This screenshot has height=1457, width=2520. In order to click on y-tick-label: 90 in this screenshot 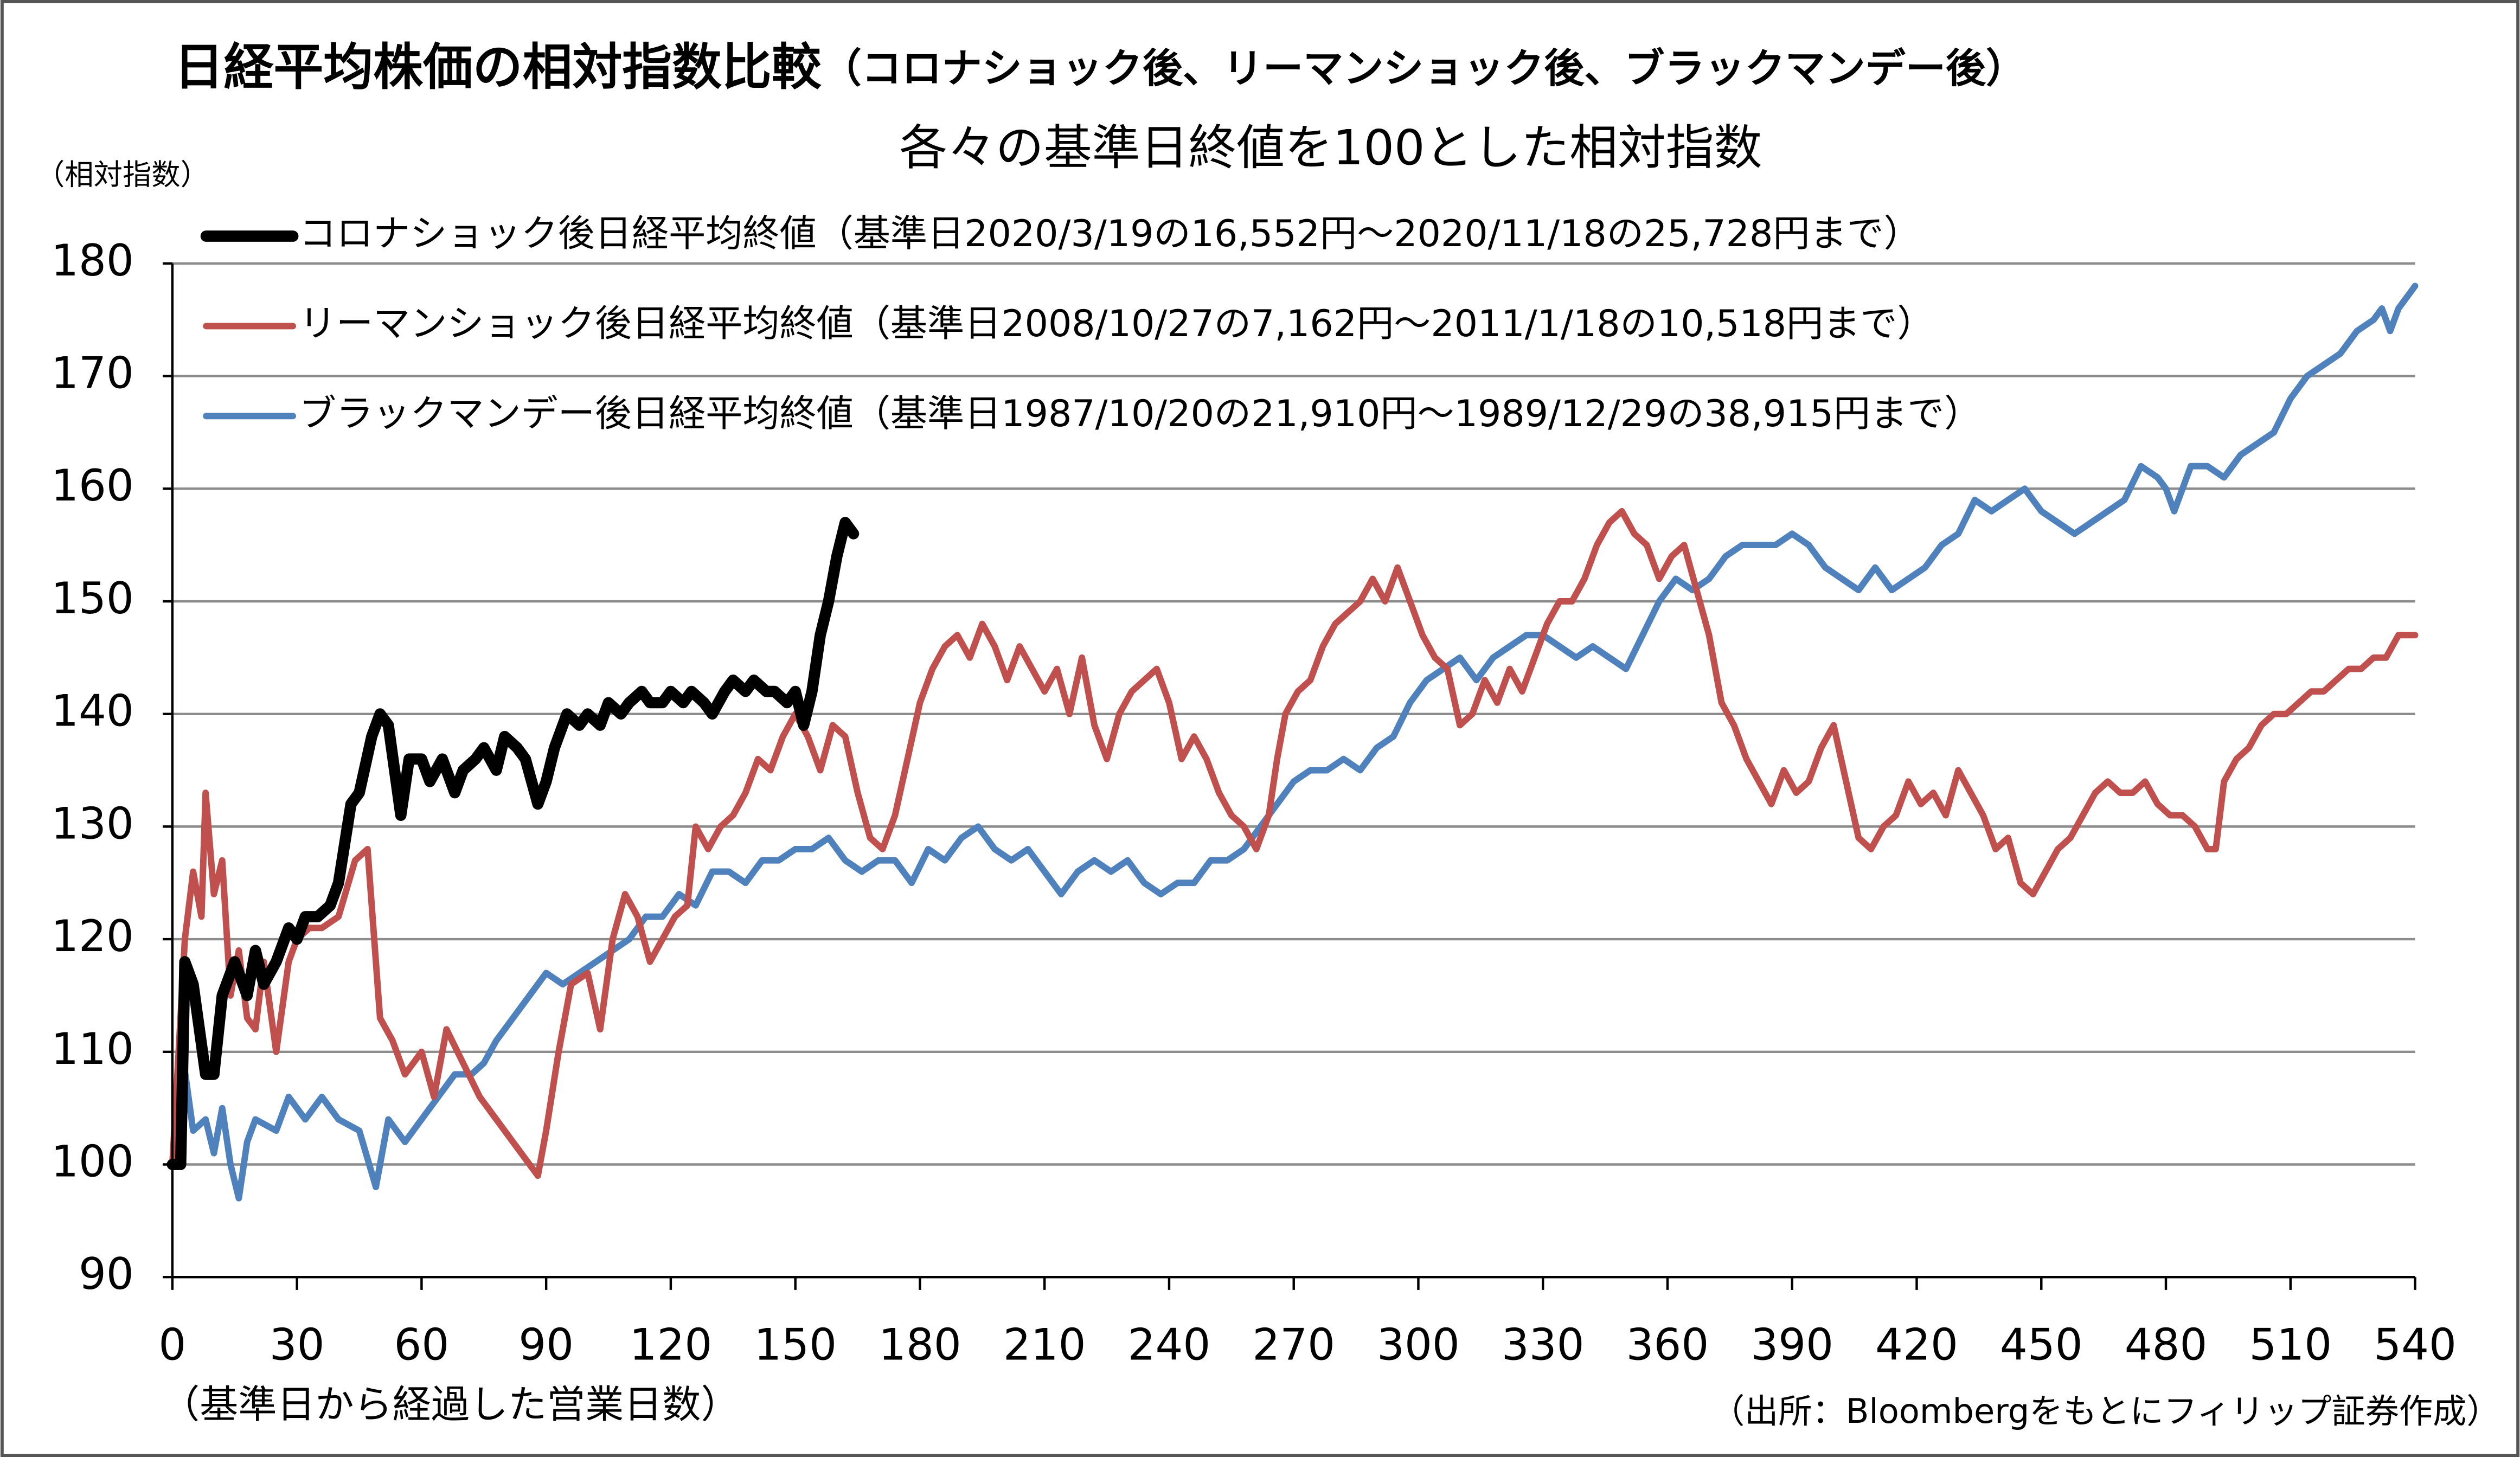, I will do `click(107, 1274)`.